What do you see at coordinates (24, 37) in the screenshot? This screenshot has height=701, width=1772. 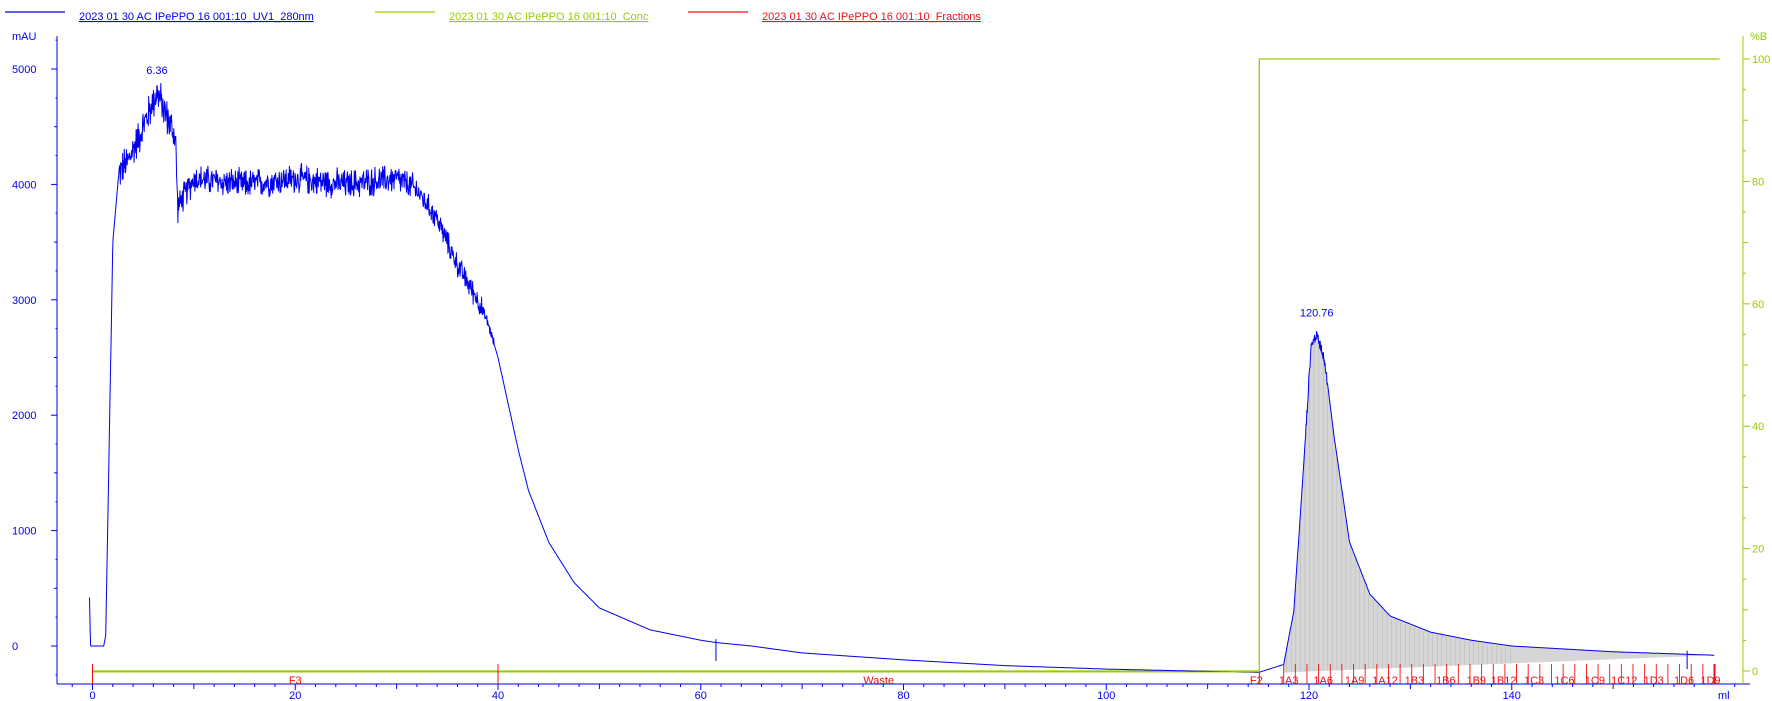 I see `y-left-unit: mAU` at bounding box center [24, 37].